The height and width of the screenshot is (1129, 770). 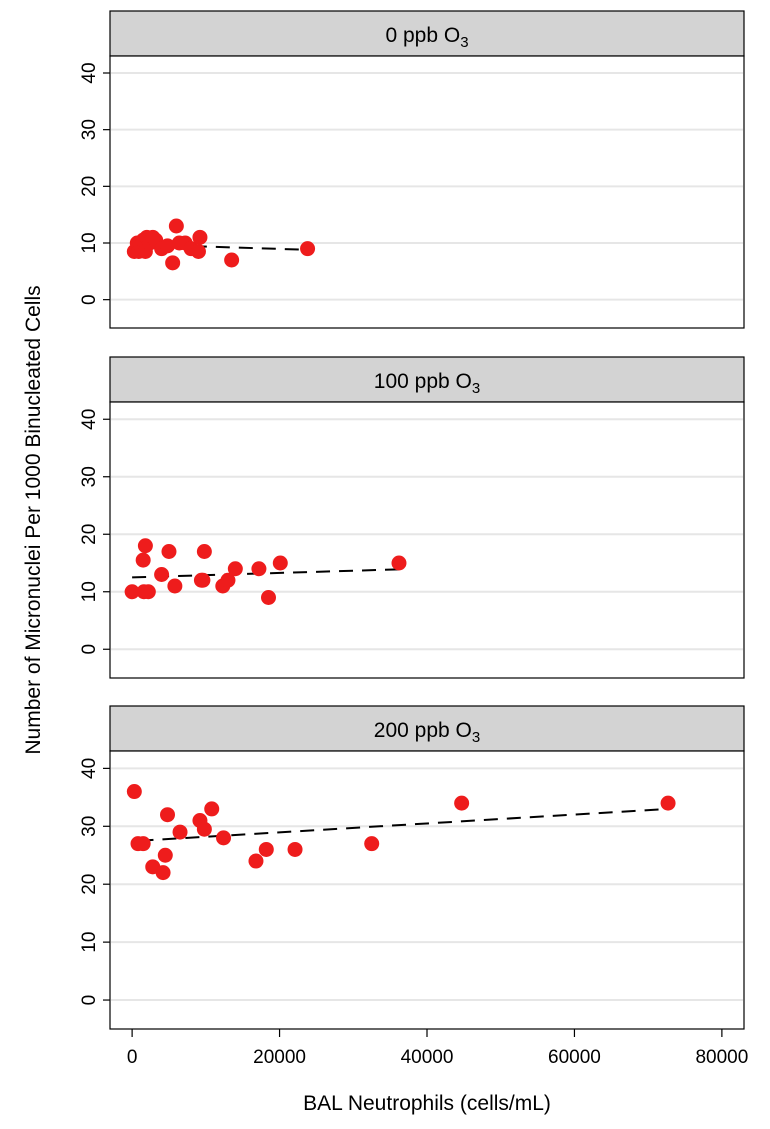 What do you see at coordinates (423, 381) in the screenshot?
I see `panel-100ppb-label-text: 100 ppb O` at bounding box center [423, 381].